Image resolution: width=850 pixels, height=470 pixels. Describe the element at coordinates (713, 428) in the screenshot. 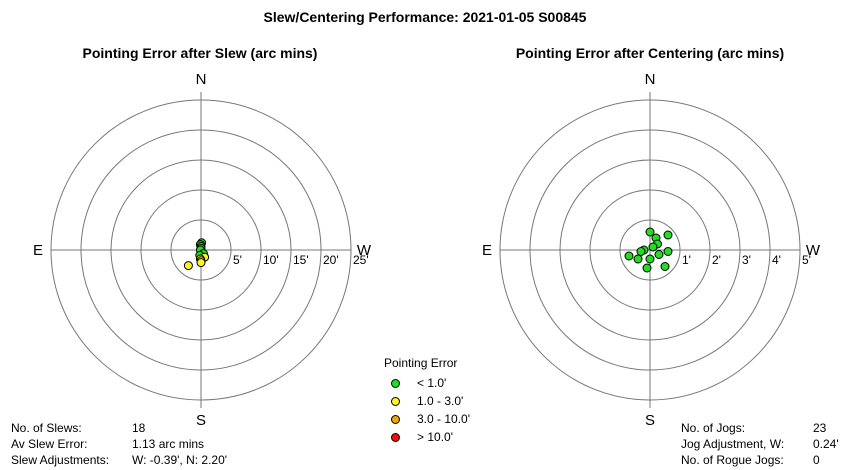

I see `jogs-count-label: No. of Jogs:` at that location.